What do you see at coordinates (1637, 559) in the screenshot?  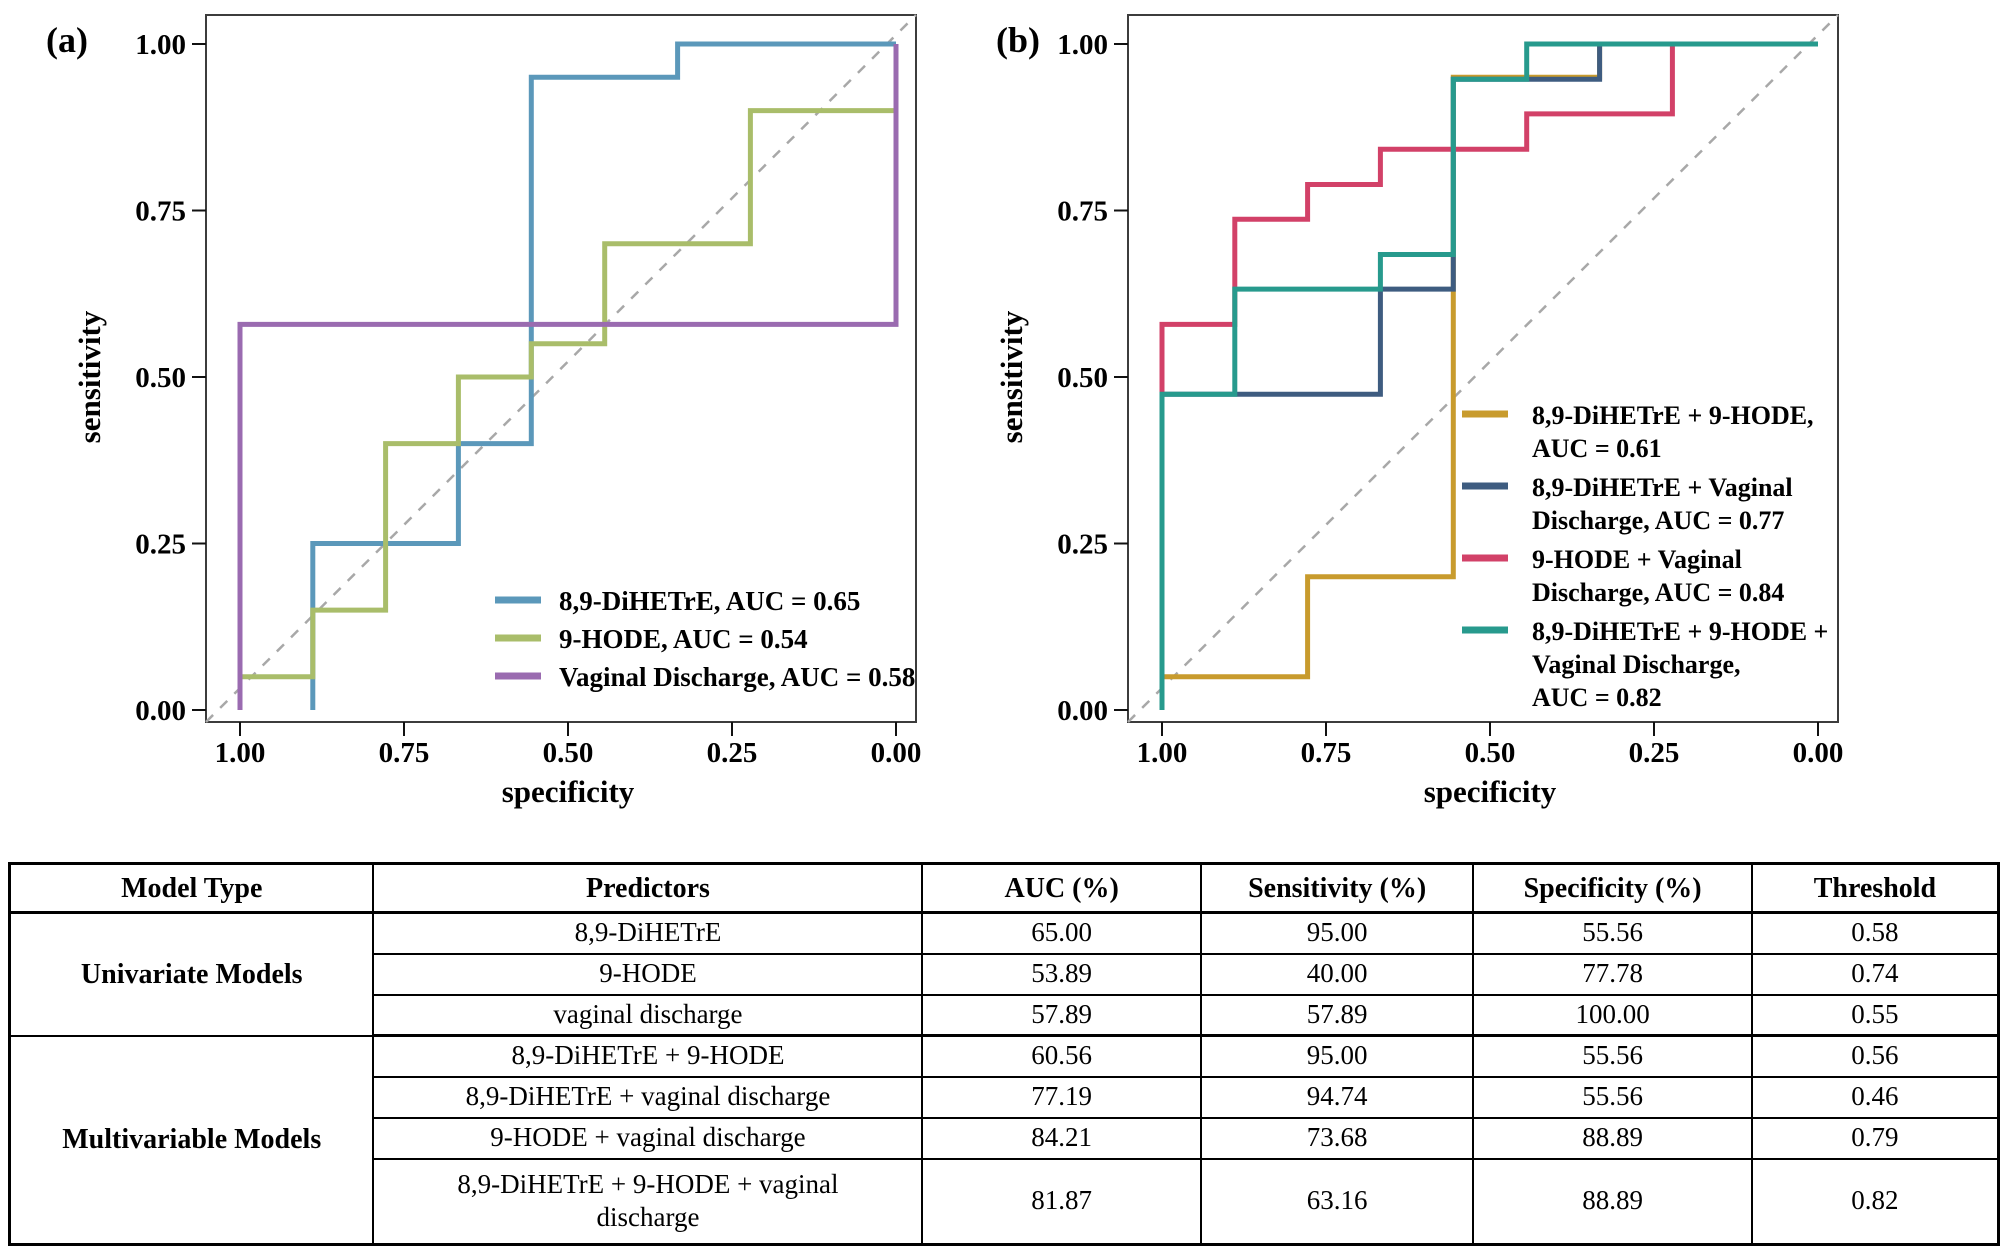 I see `legend-label: 9-HODE + Vaginal` at bounding box center [1637, 559].